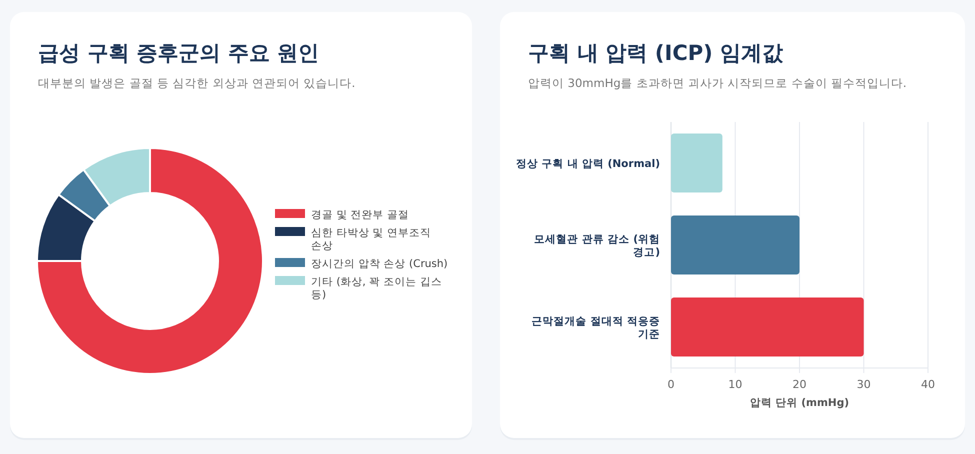 The width and height of the screenshot is (975, 454). I want to click on x-tick-label: 20, so click(799, 384).